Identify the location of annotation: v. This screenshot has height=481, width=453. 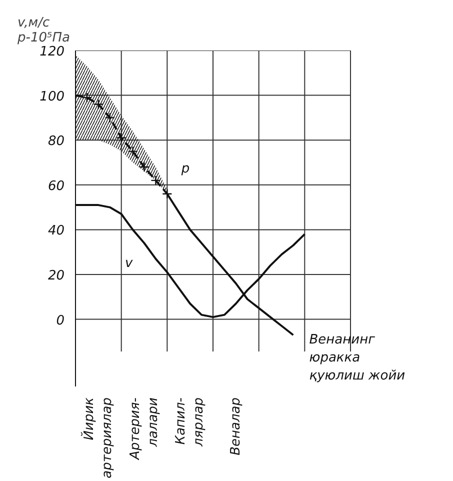
(129, 263).